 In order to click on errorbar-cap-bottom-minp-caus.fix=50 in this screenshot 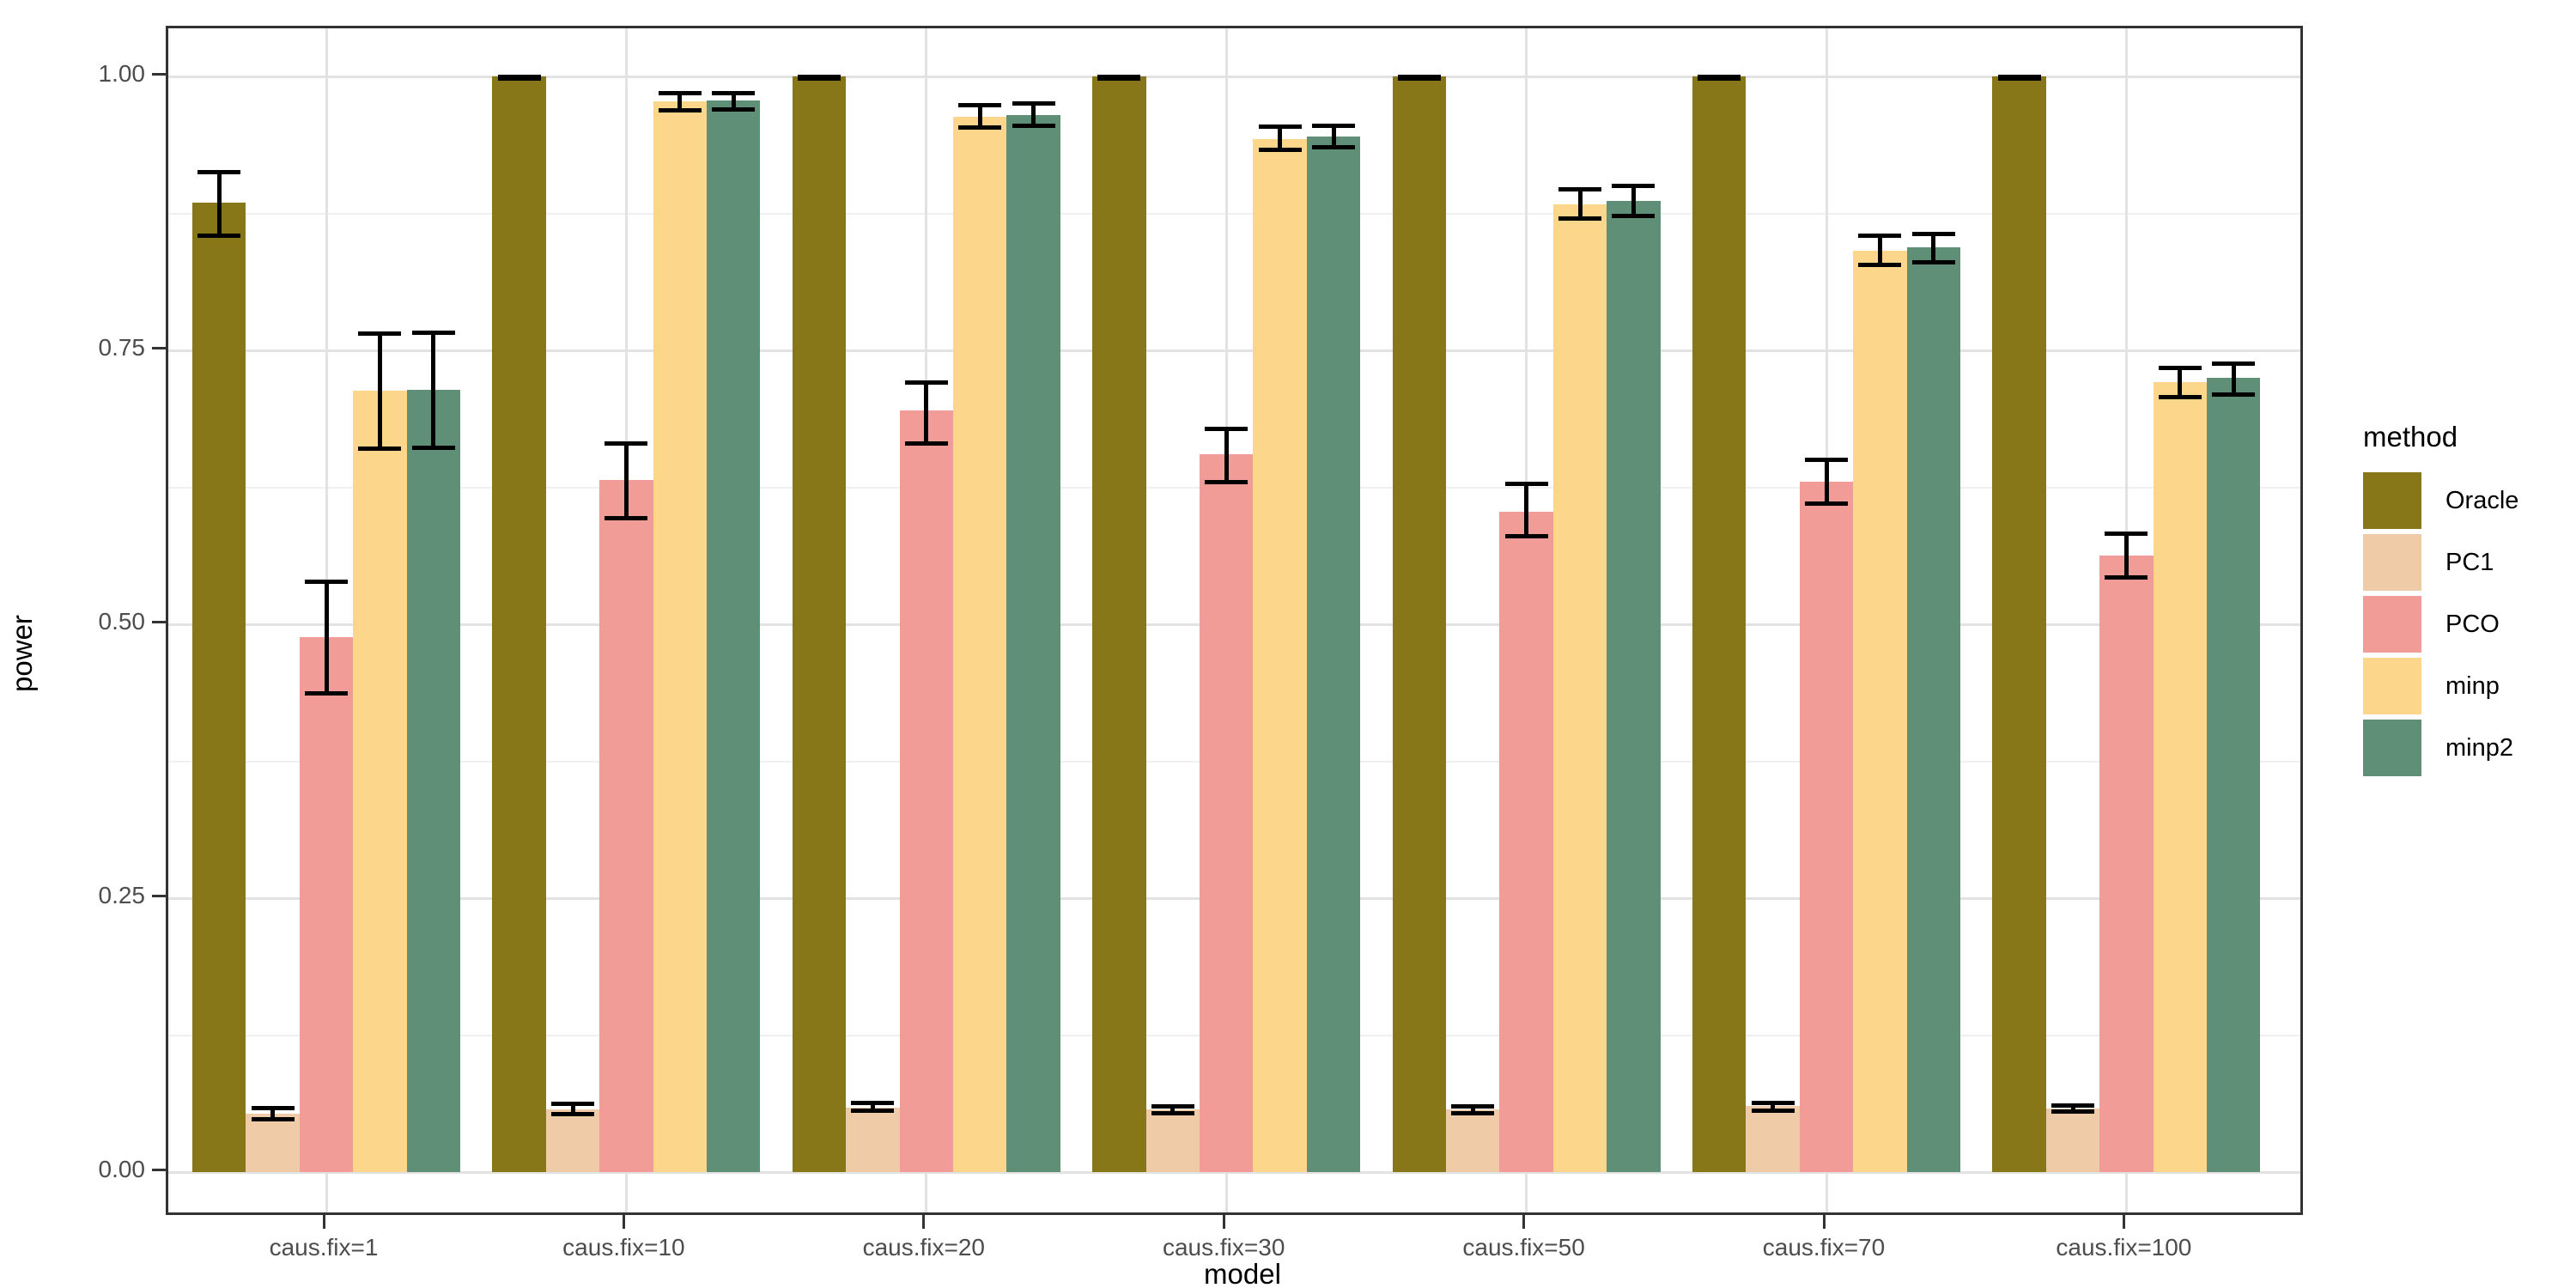, I will do `click(1579, 219)`.